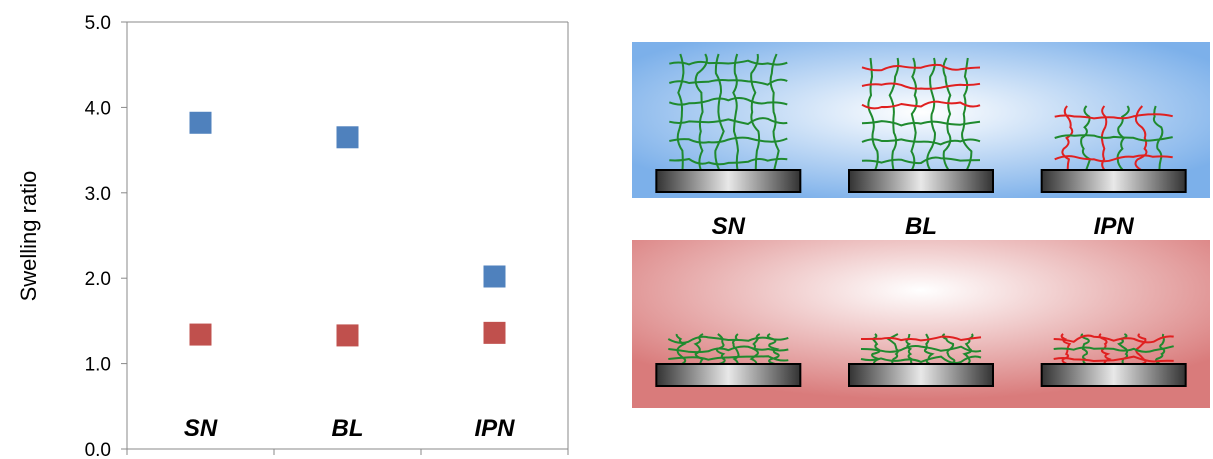  Describe the element at coordinates (347, 452) in the screenshot. I see `x-ticks` at that location.